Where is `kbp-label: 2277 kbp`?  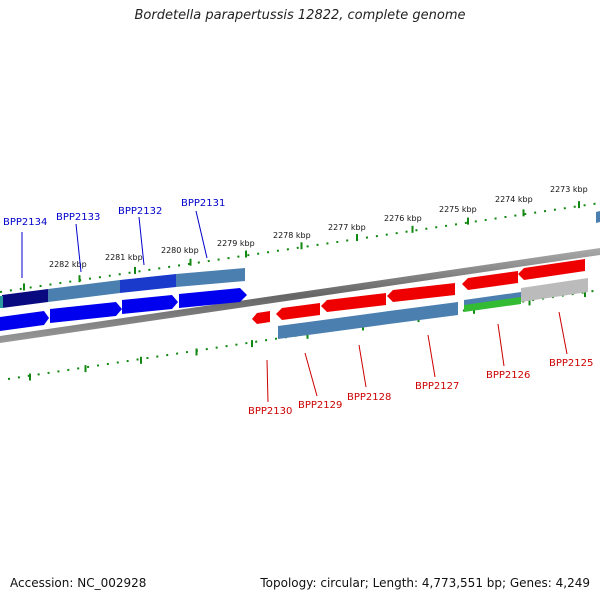 kbp-label: 2277 kbp is located at coordinates (347, 227).